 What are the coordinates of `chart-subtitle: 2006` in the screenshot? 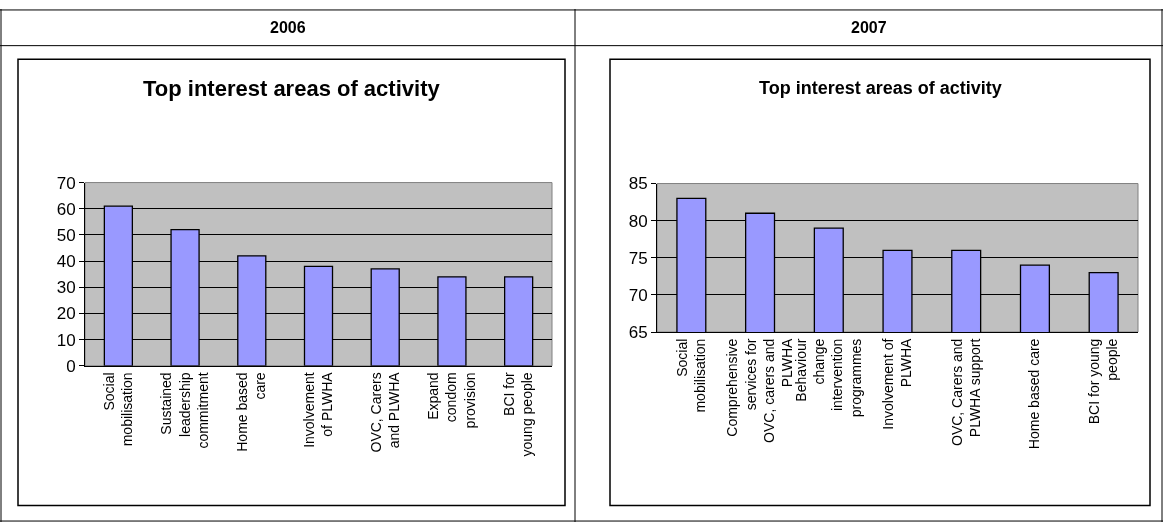 It's located at (288, 27).